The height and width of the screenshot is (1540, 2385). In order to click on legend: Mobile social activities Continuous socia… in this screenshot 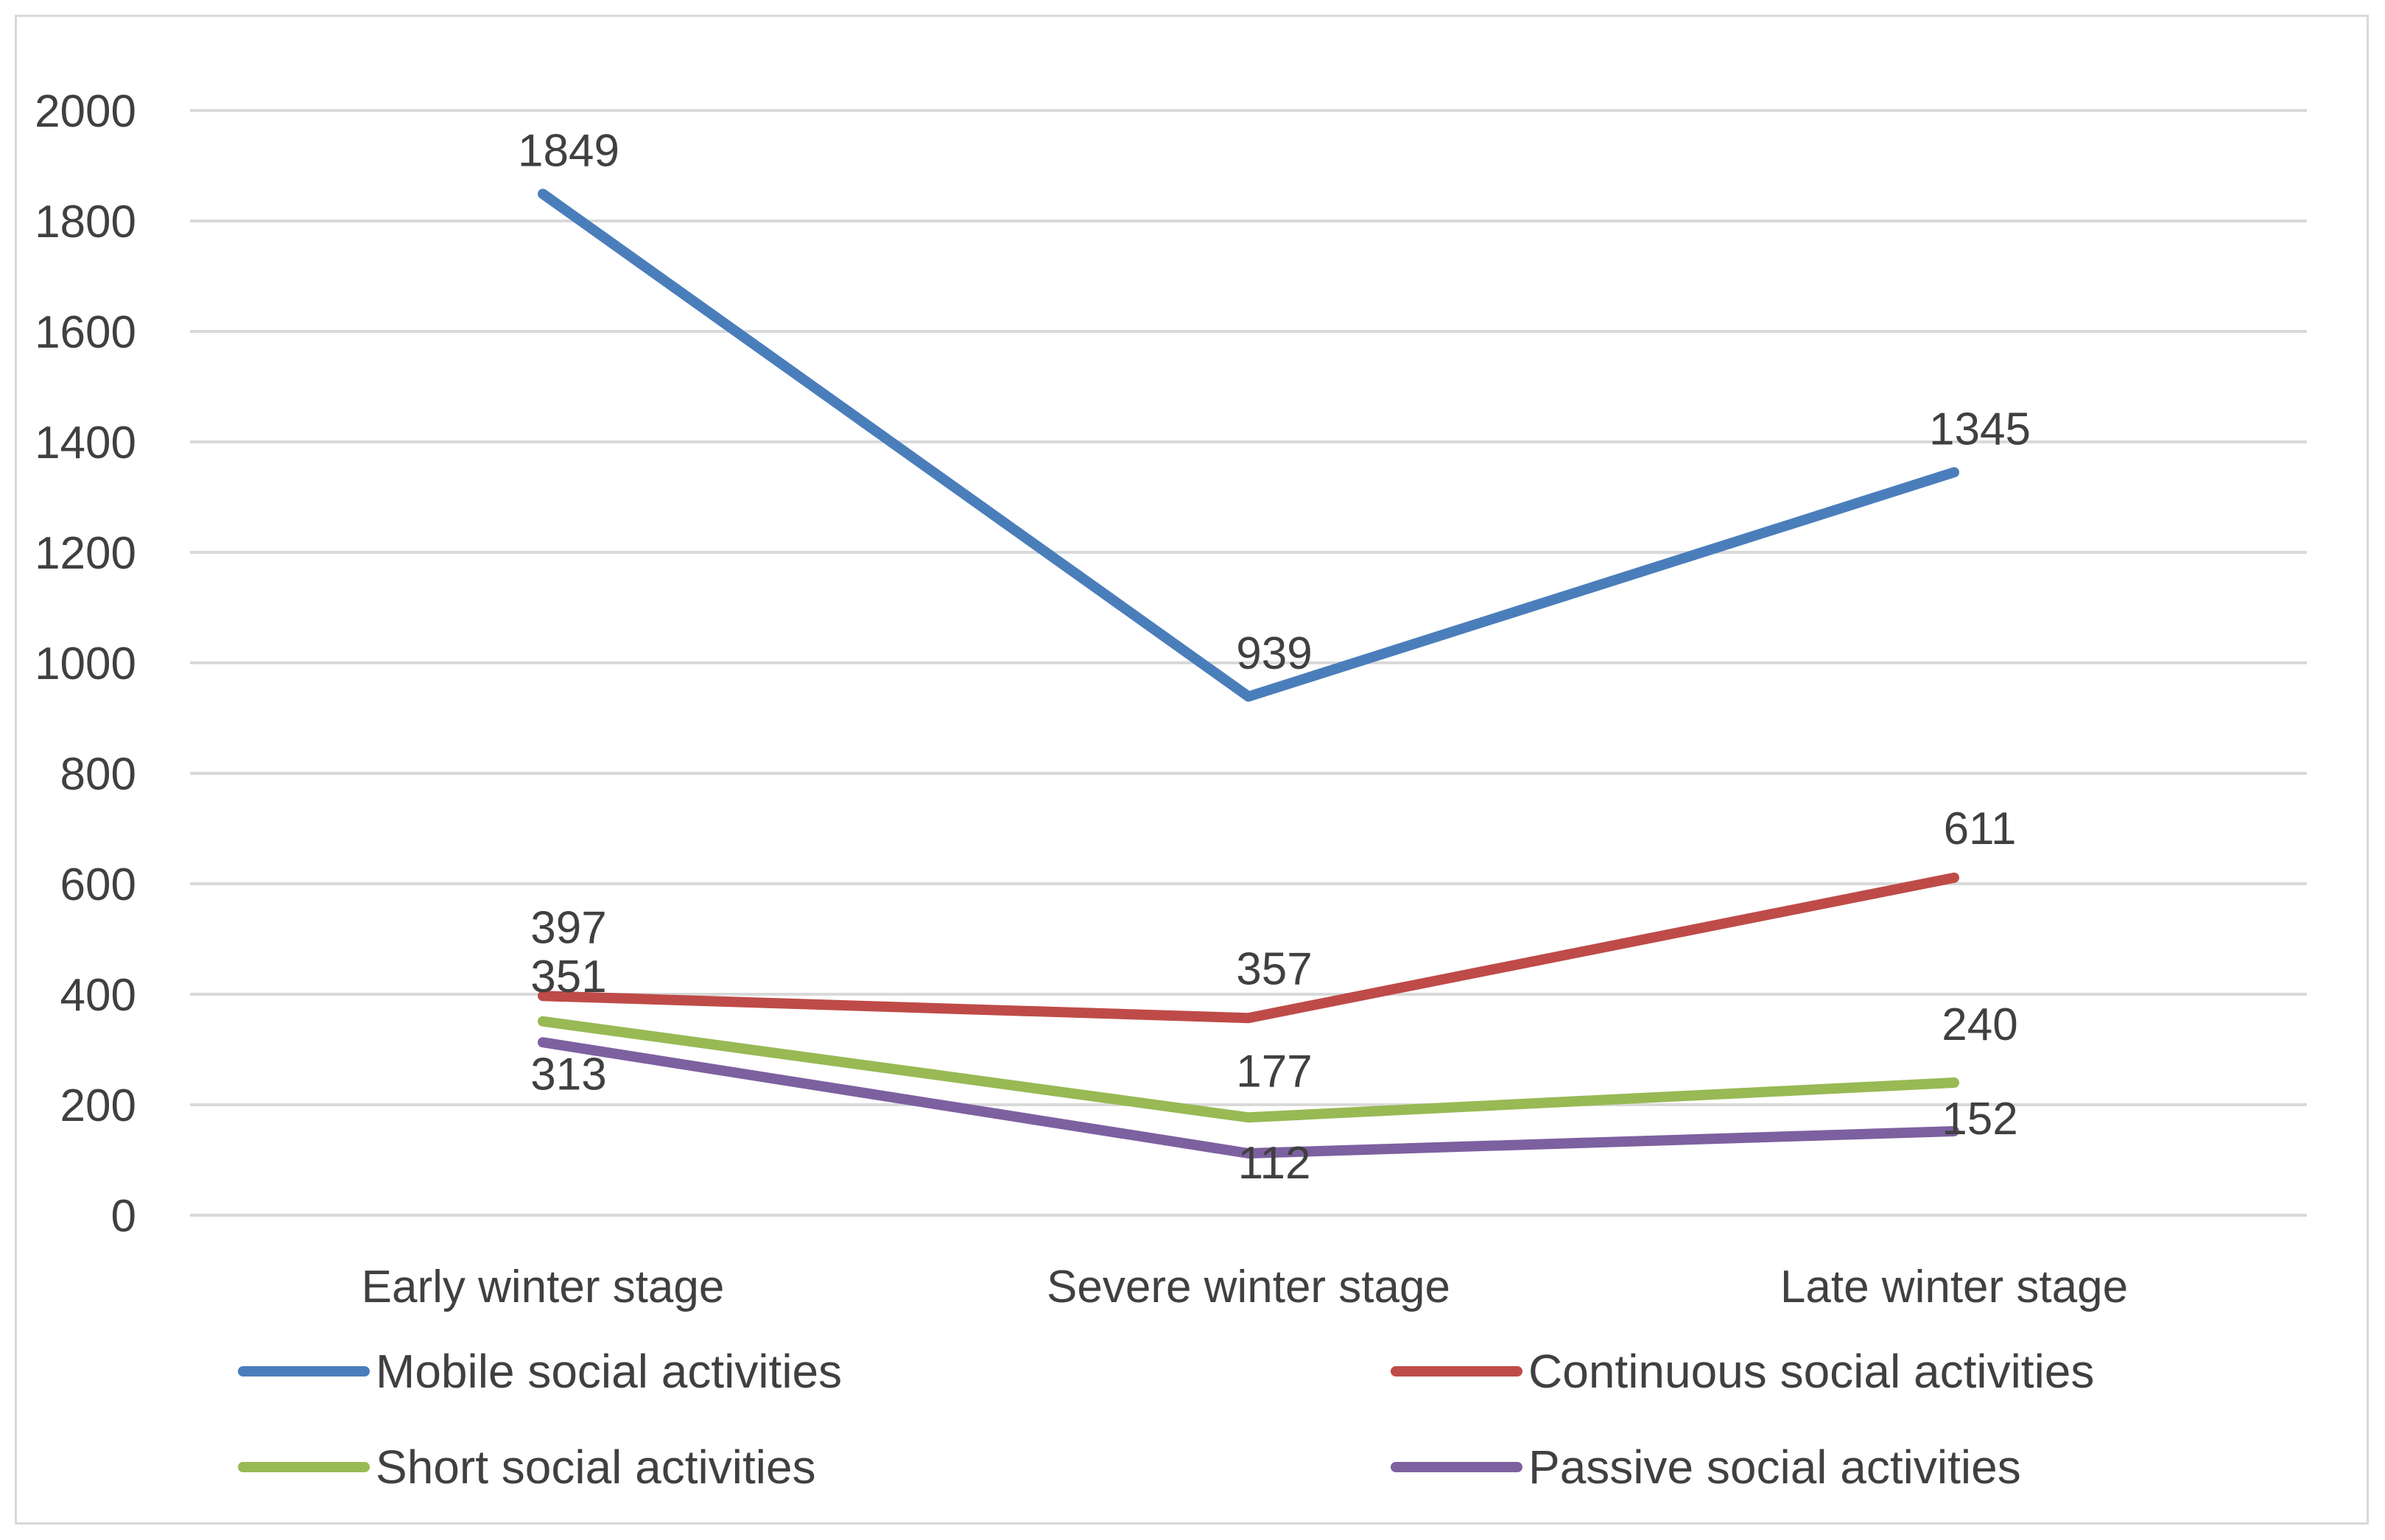, I will do `click(1166, 1419)`.